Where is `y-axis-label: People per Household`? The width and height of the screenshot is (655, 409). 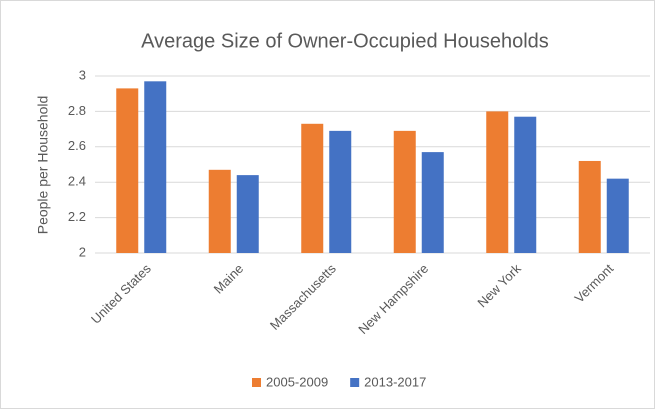 y-axis-label: People per Household is located at coordinates (43, 165).